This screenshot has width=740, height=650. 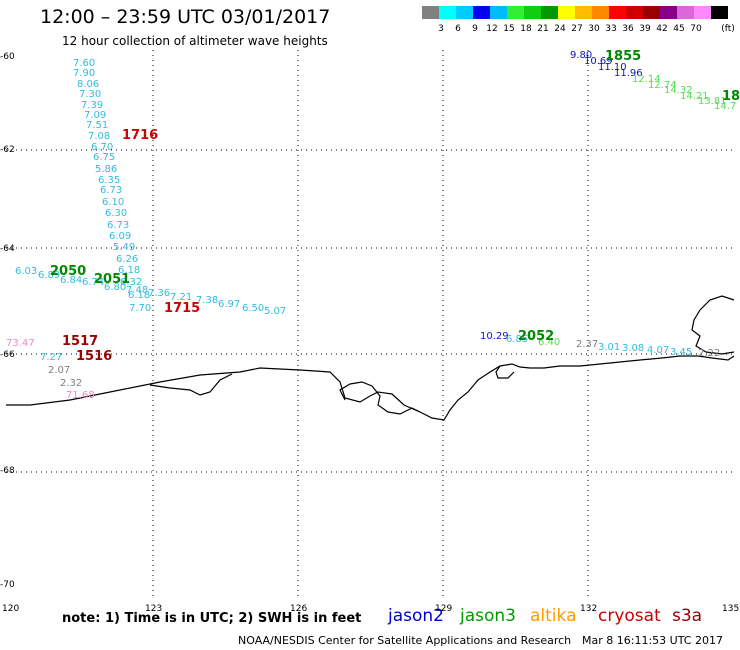 I want to click on color-scale-label: 42, so click(x=661, y=29).